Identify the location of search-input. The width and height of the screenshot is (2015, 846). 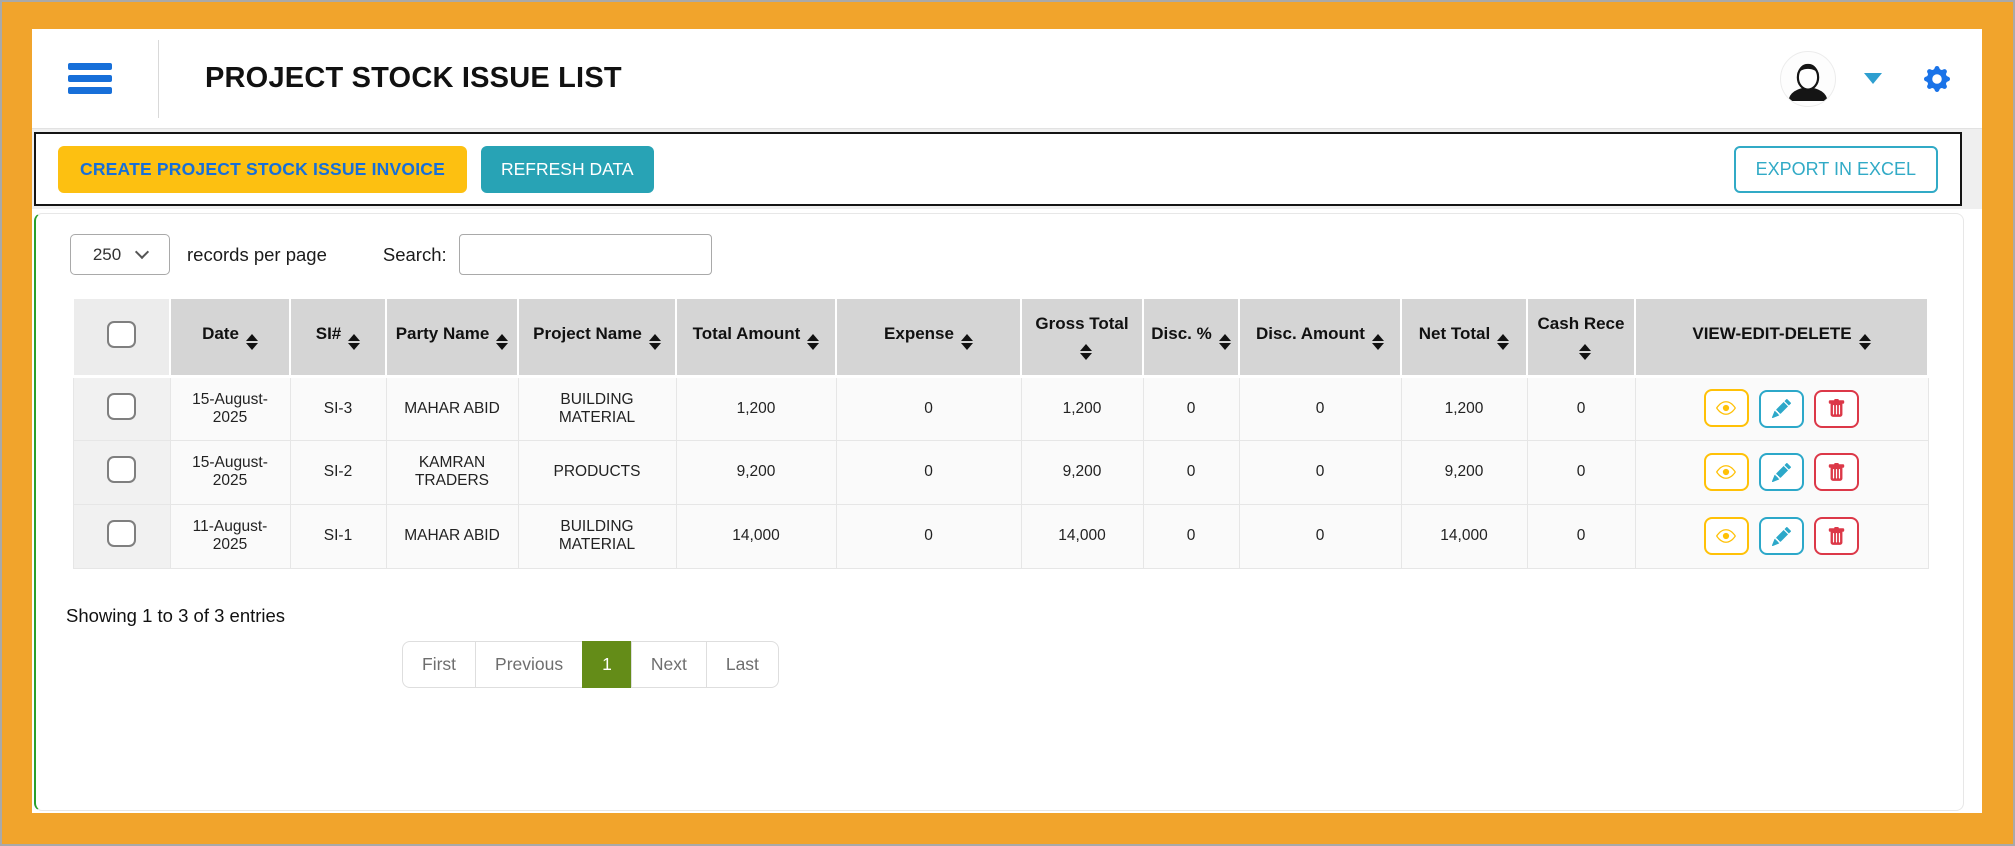
(585, 254).